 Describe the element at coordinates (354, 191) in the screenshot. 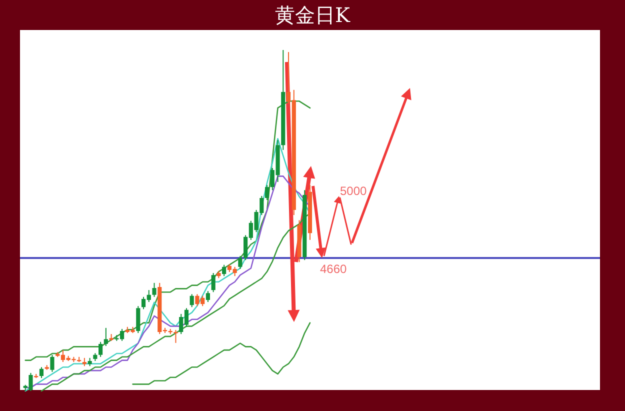

I see `text: 5000` at that location.